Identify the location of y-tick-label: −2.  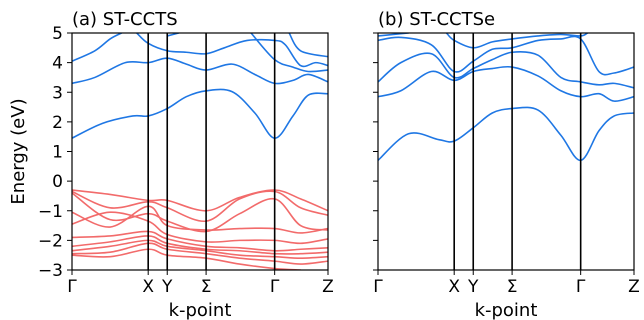
(50, 241).